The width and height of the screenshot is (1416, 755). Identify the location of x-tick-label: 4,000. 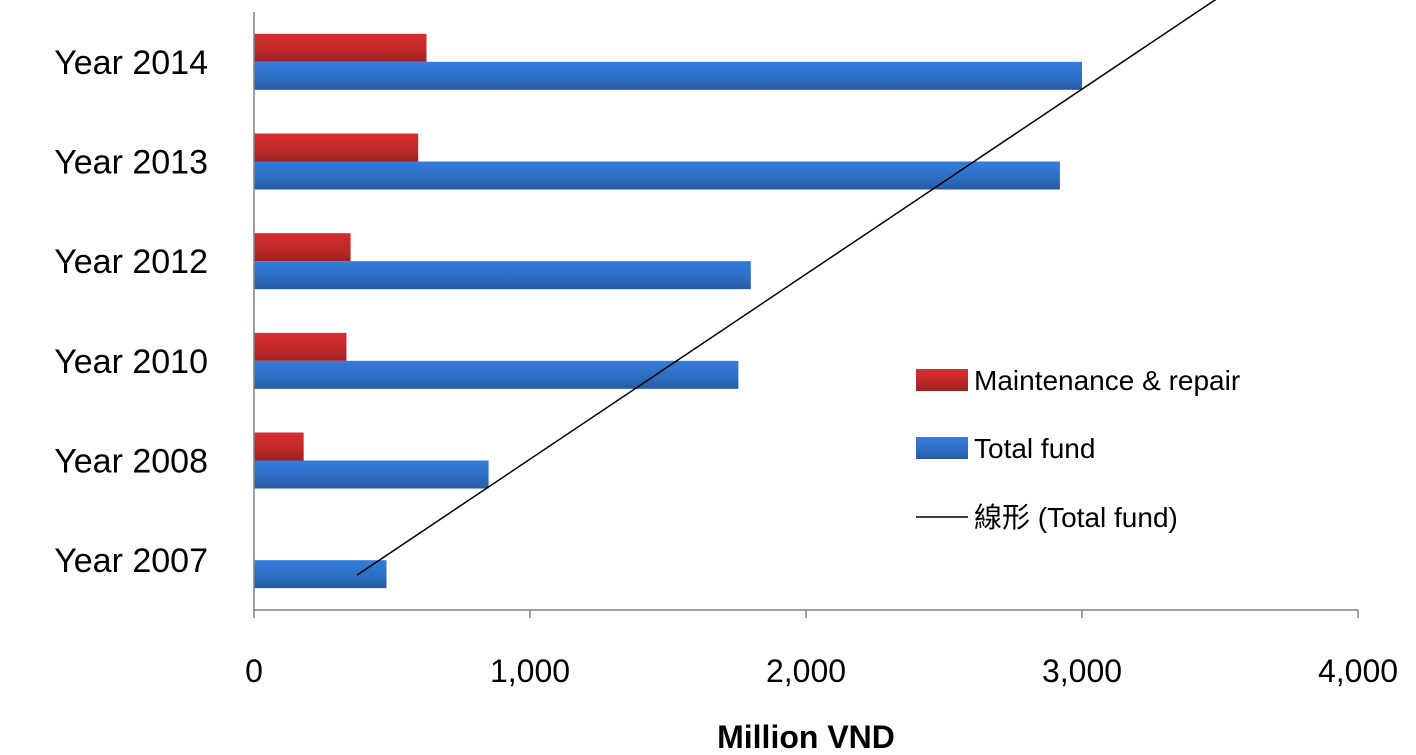
(1358, 671).